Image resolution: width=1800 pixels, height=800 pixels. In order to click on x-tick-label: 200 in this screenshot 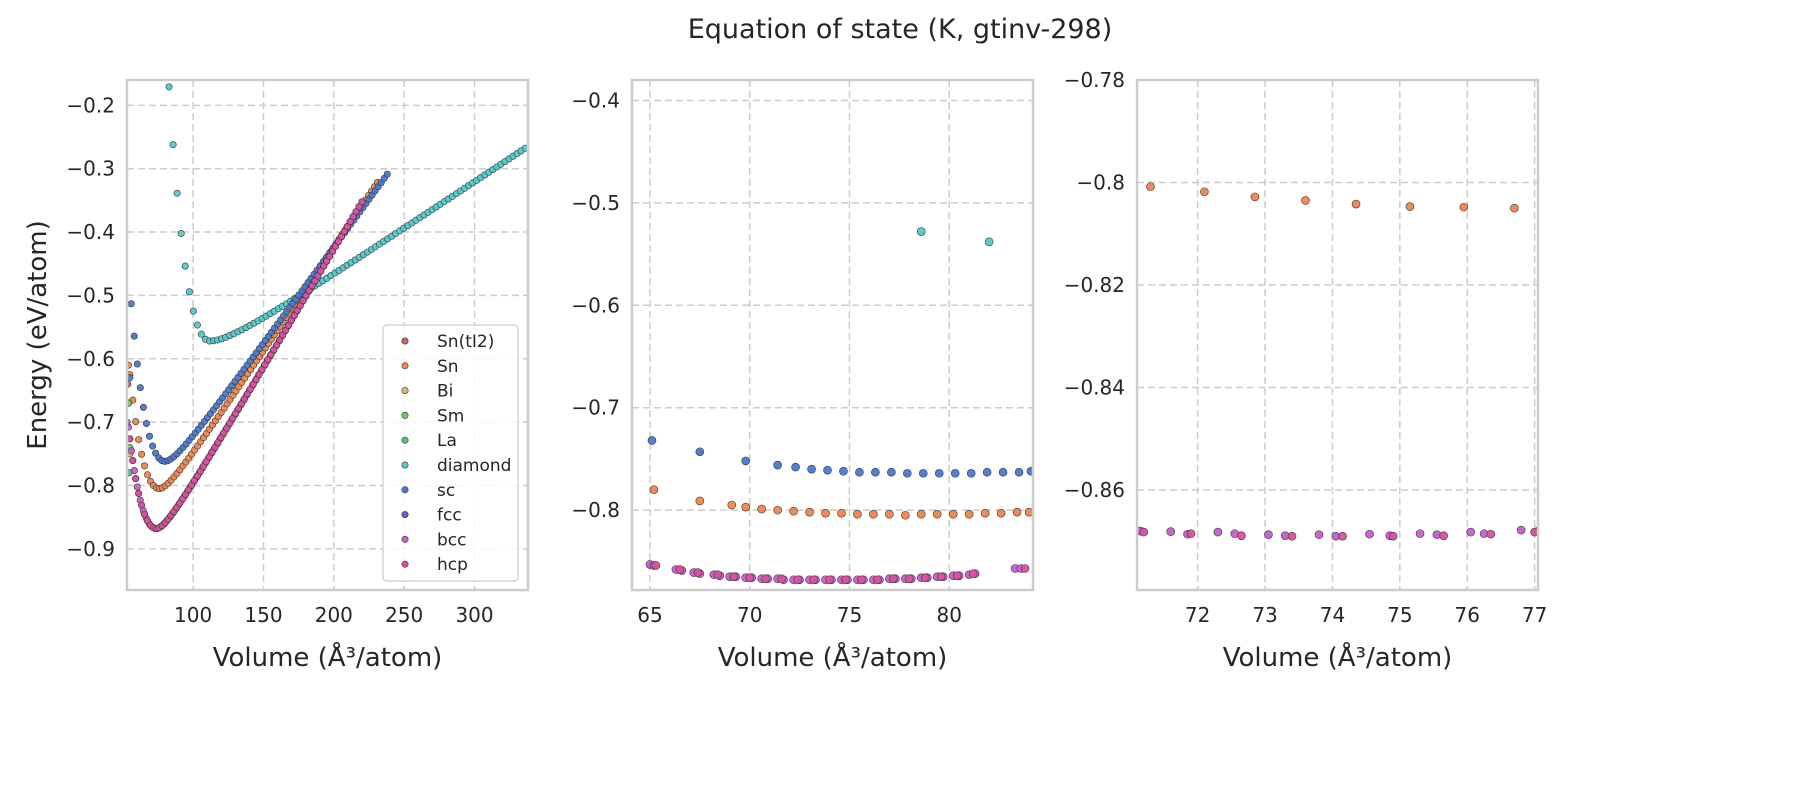, I will do `click(334, 615)`.